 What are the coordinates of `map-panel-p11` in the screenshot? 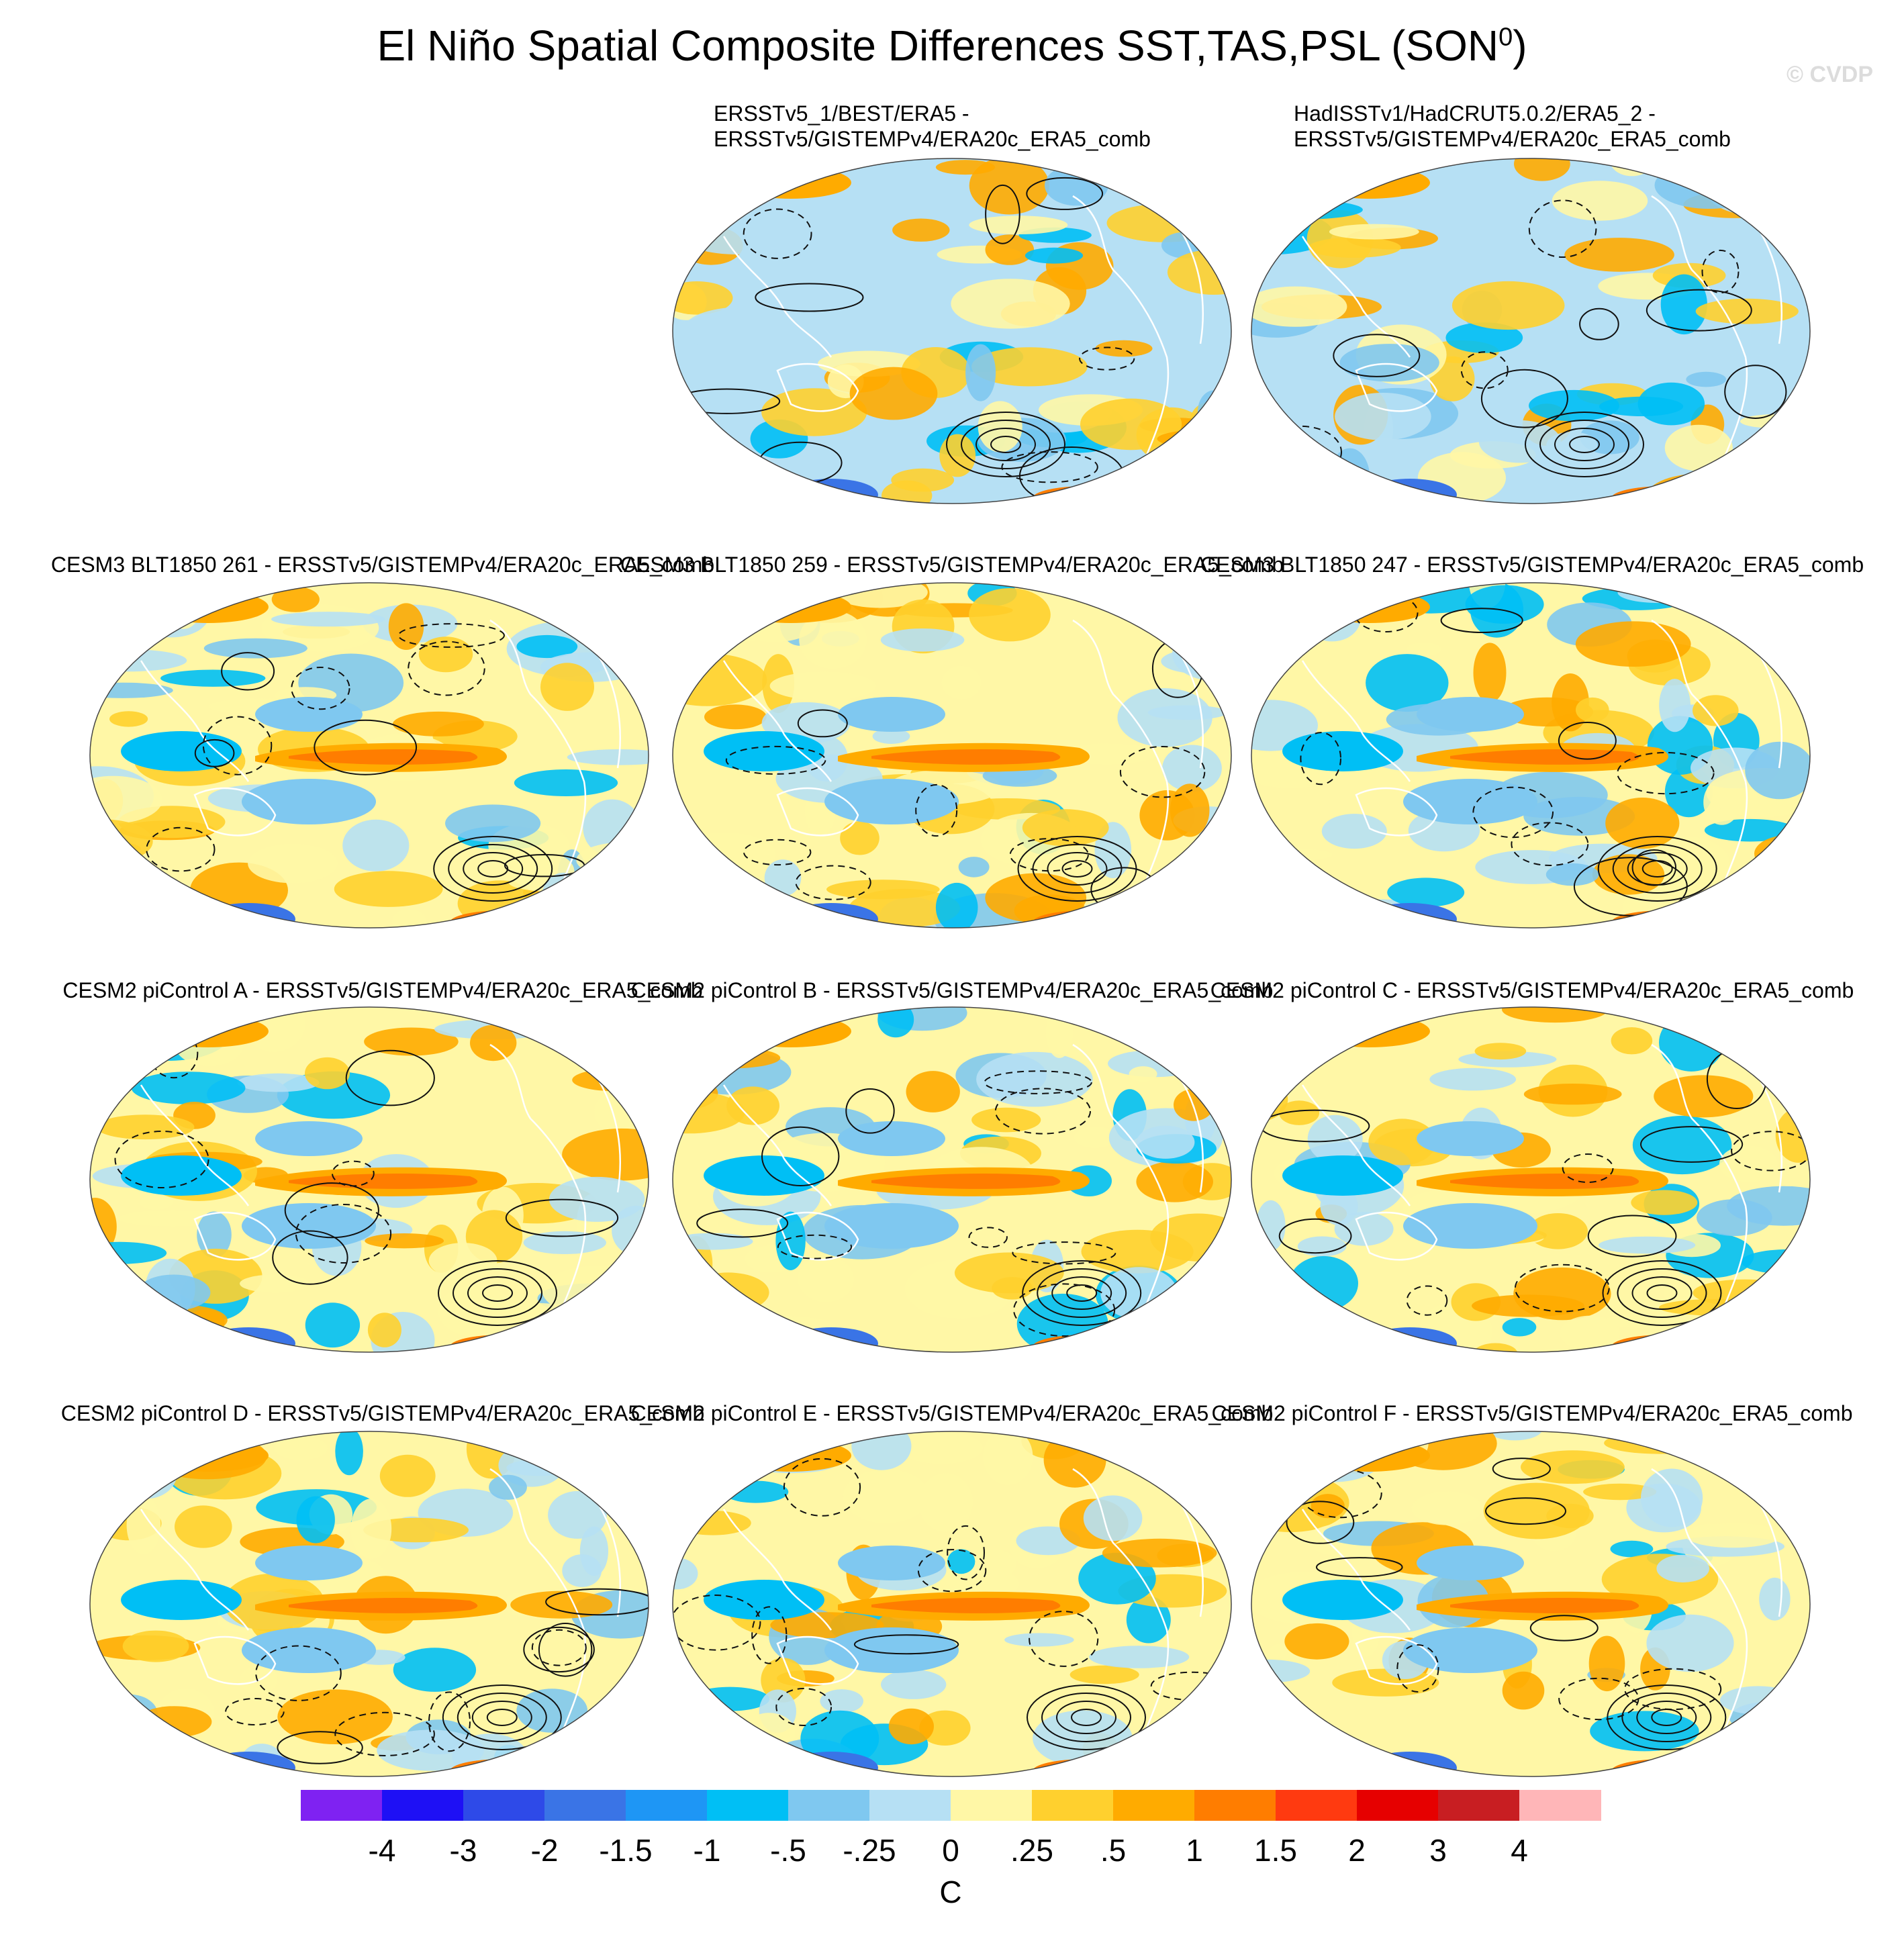 It's located at (1531, 1604).